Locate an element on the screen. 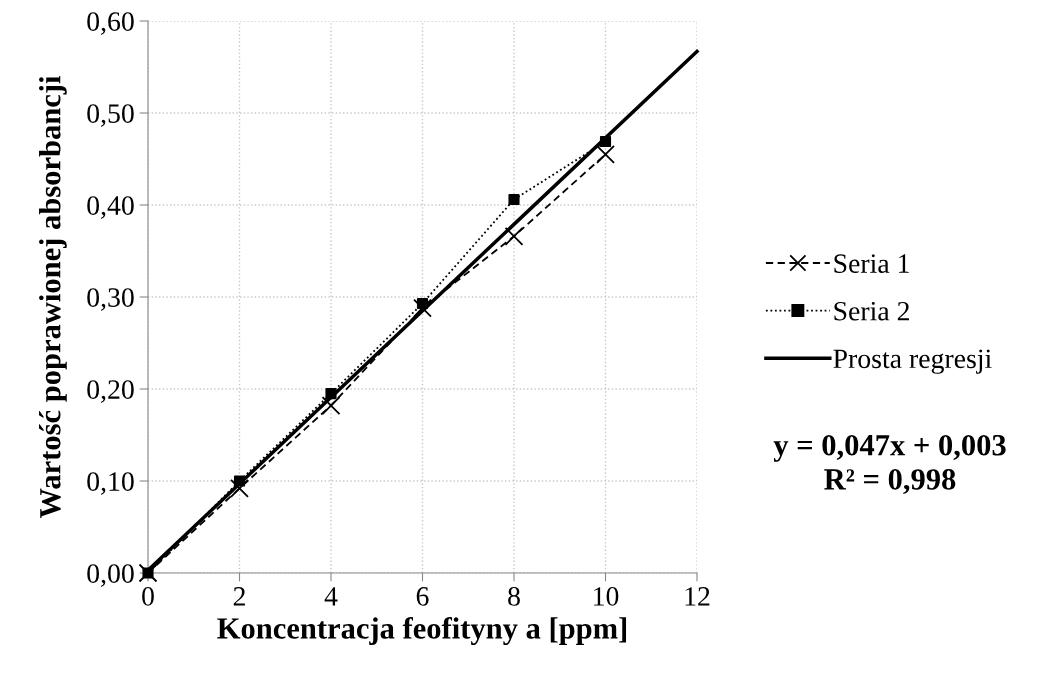  y-tick-label: 0,00 is located at coordinates (110, 575).